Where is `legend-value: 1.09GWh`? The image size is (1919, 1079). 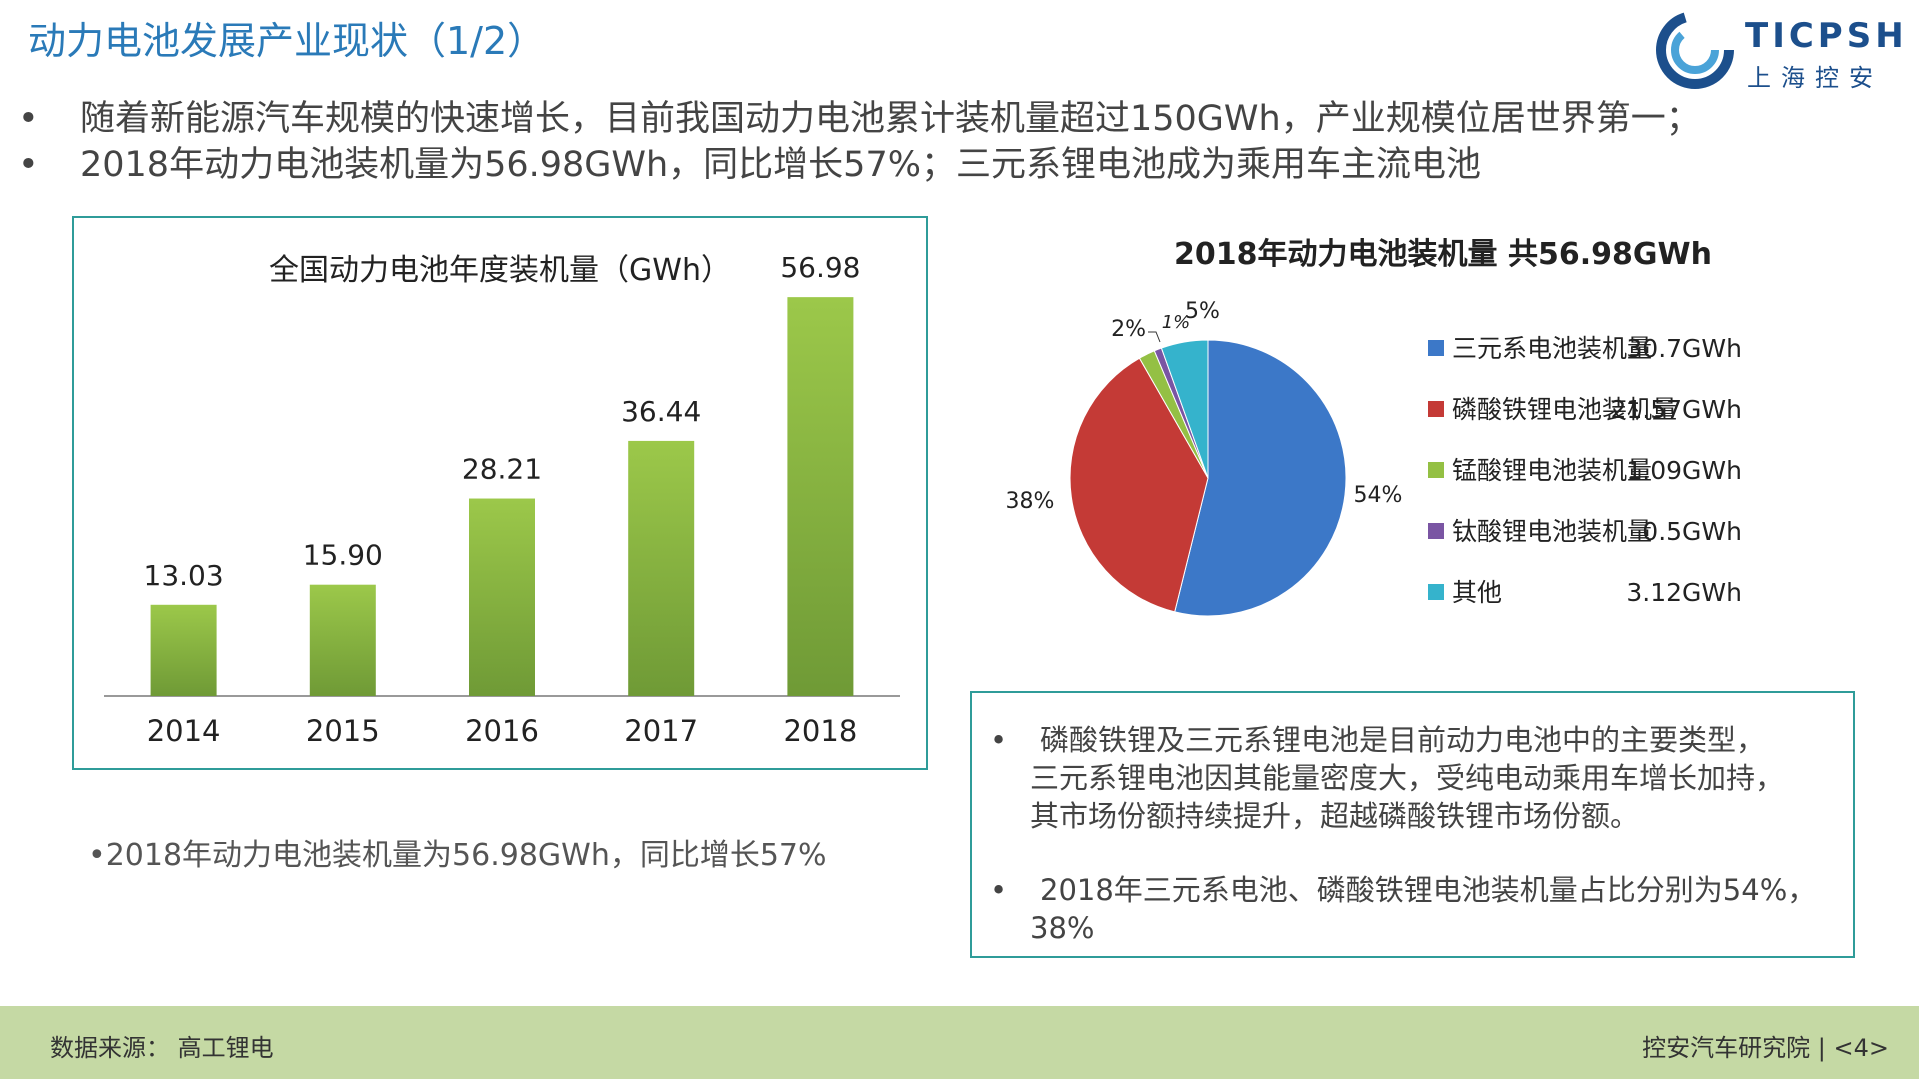
legend-value: 1.09GWh is located at coordinates (1684, 470).